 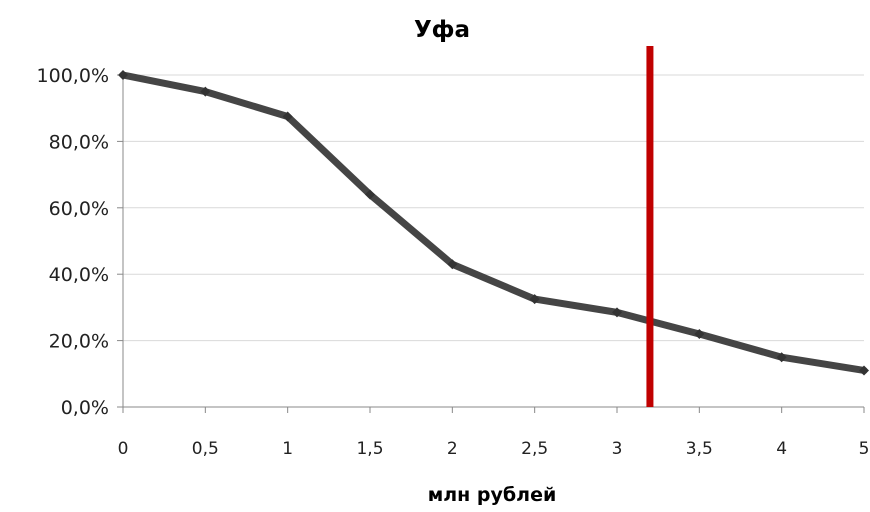 I want to click on y-tick-label: 80,0%, so click(x=79, y=142).